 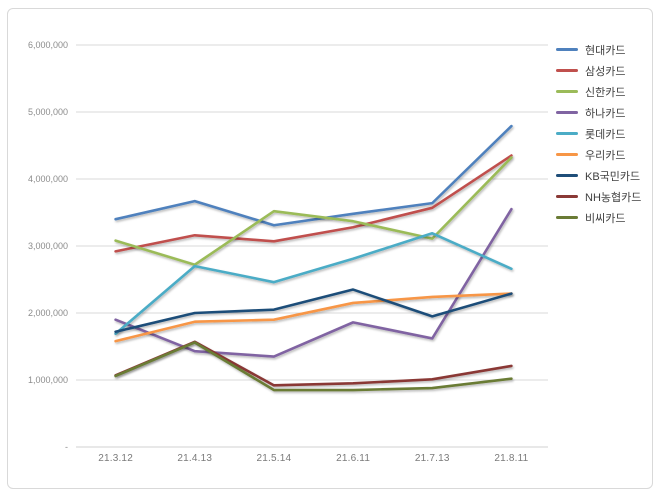 What do you see at coordinates (274, 458) in the screenshot?
I see `x-tick-label: 21.5.14` at bounding box center [274, 458].